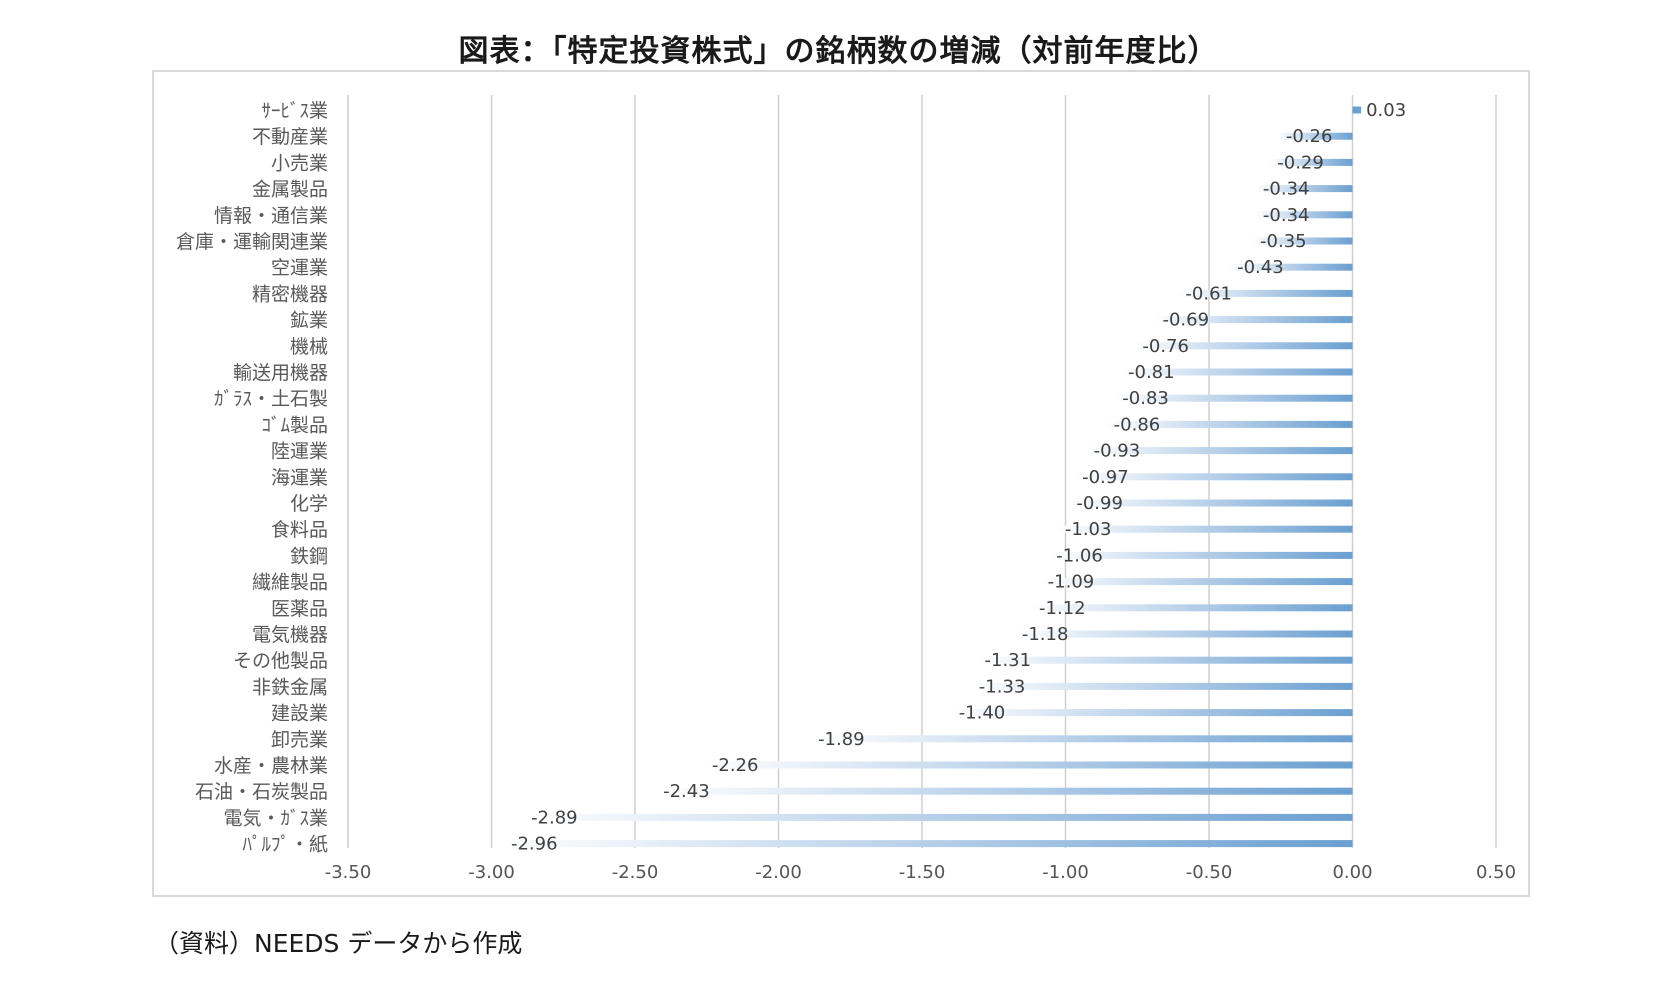  I want to click on category-label: 鉱業, so click(309, 321).